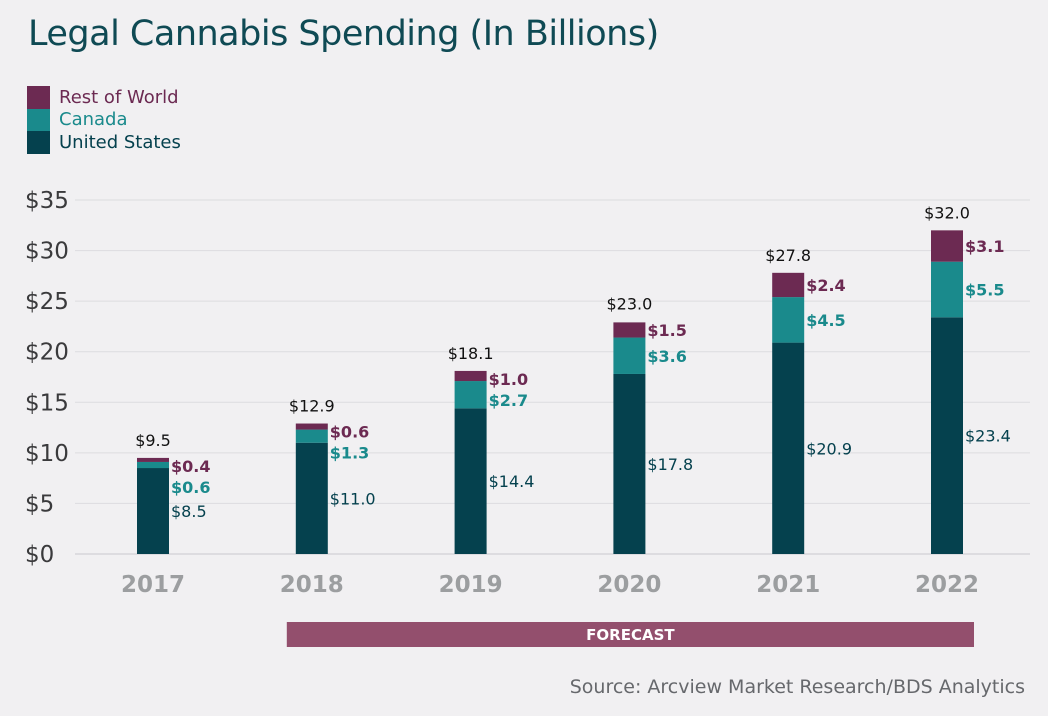  Describe the element at coordinates (343, 34) in the screenshot. I see `chart-title: Legal Cannabis Spending (In Billions)` at that location.